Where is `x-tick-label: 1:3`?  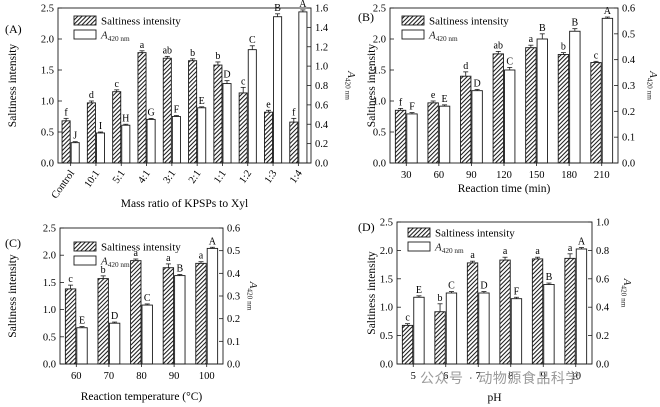 x-tick-label: 1:3 is located at coordinates (271, 176).